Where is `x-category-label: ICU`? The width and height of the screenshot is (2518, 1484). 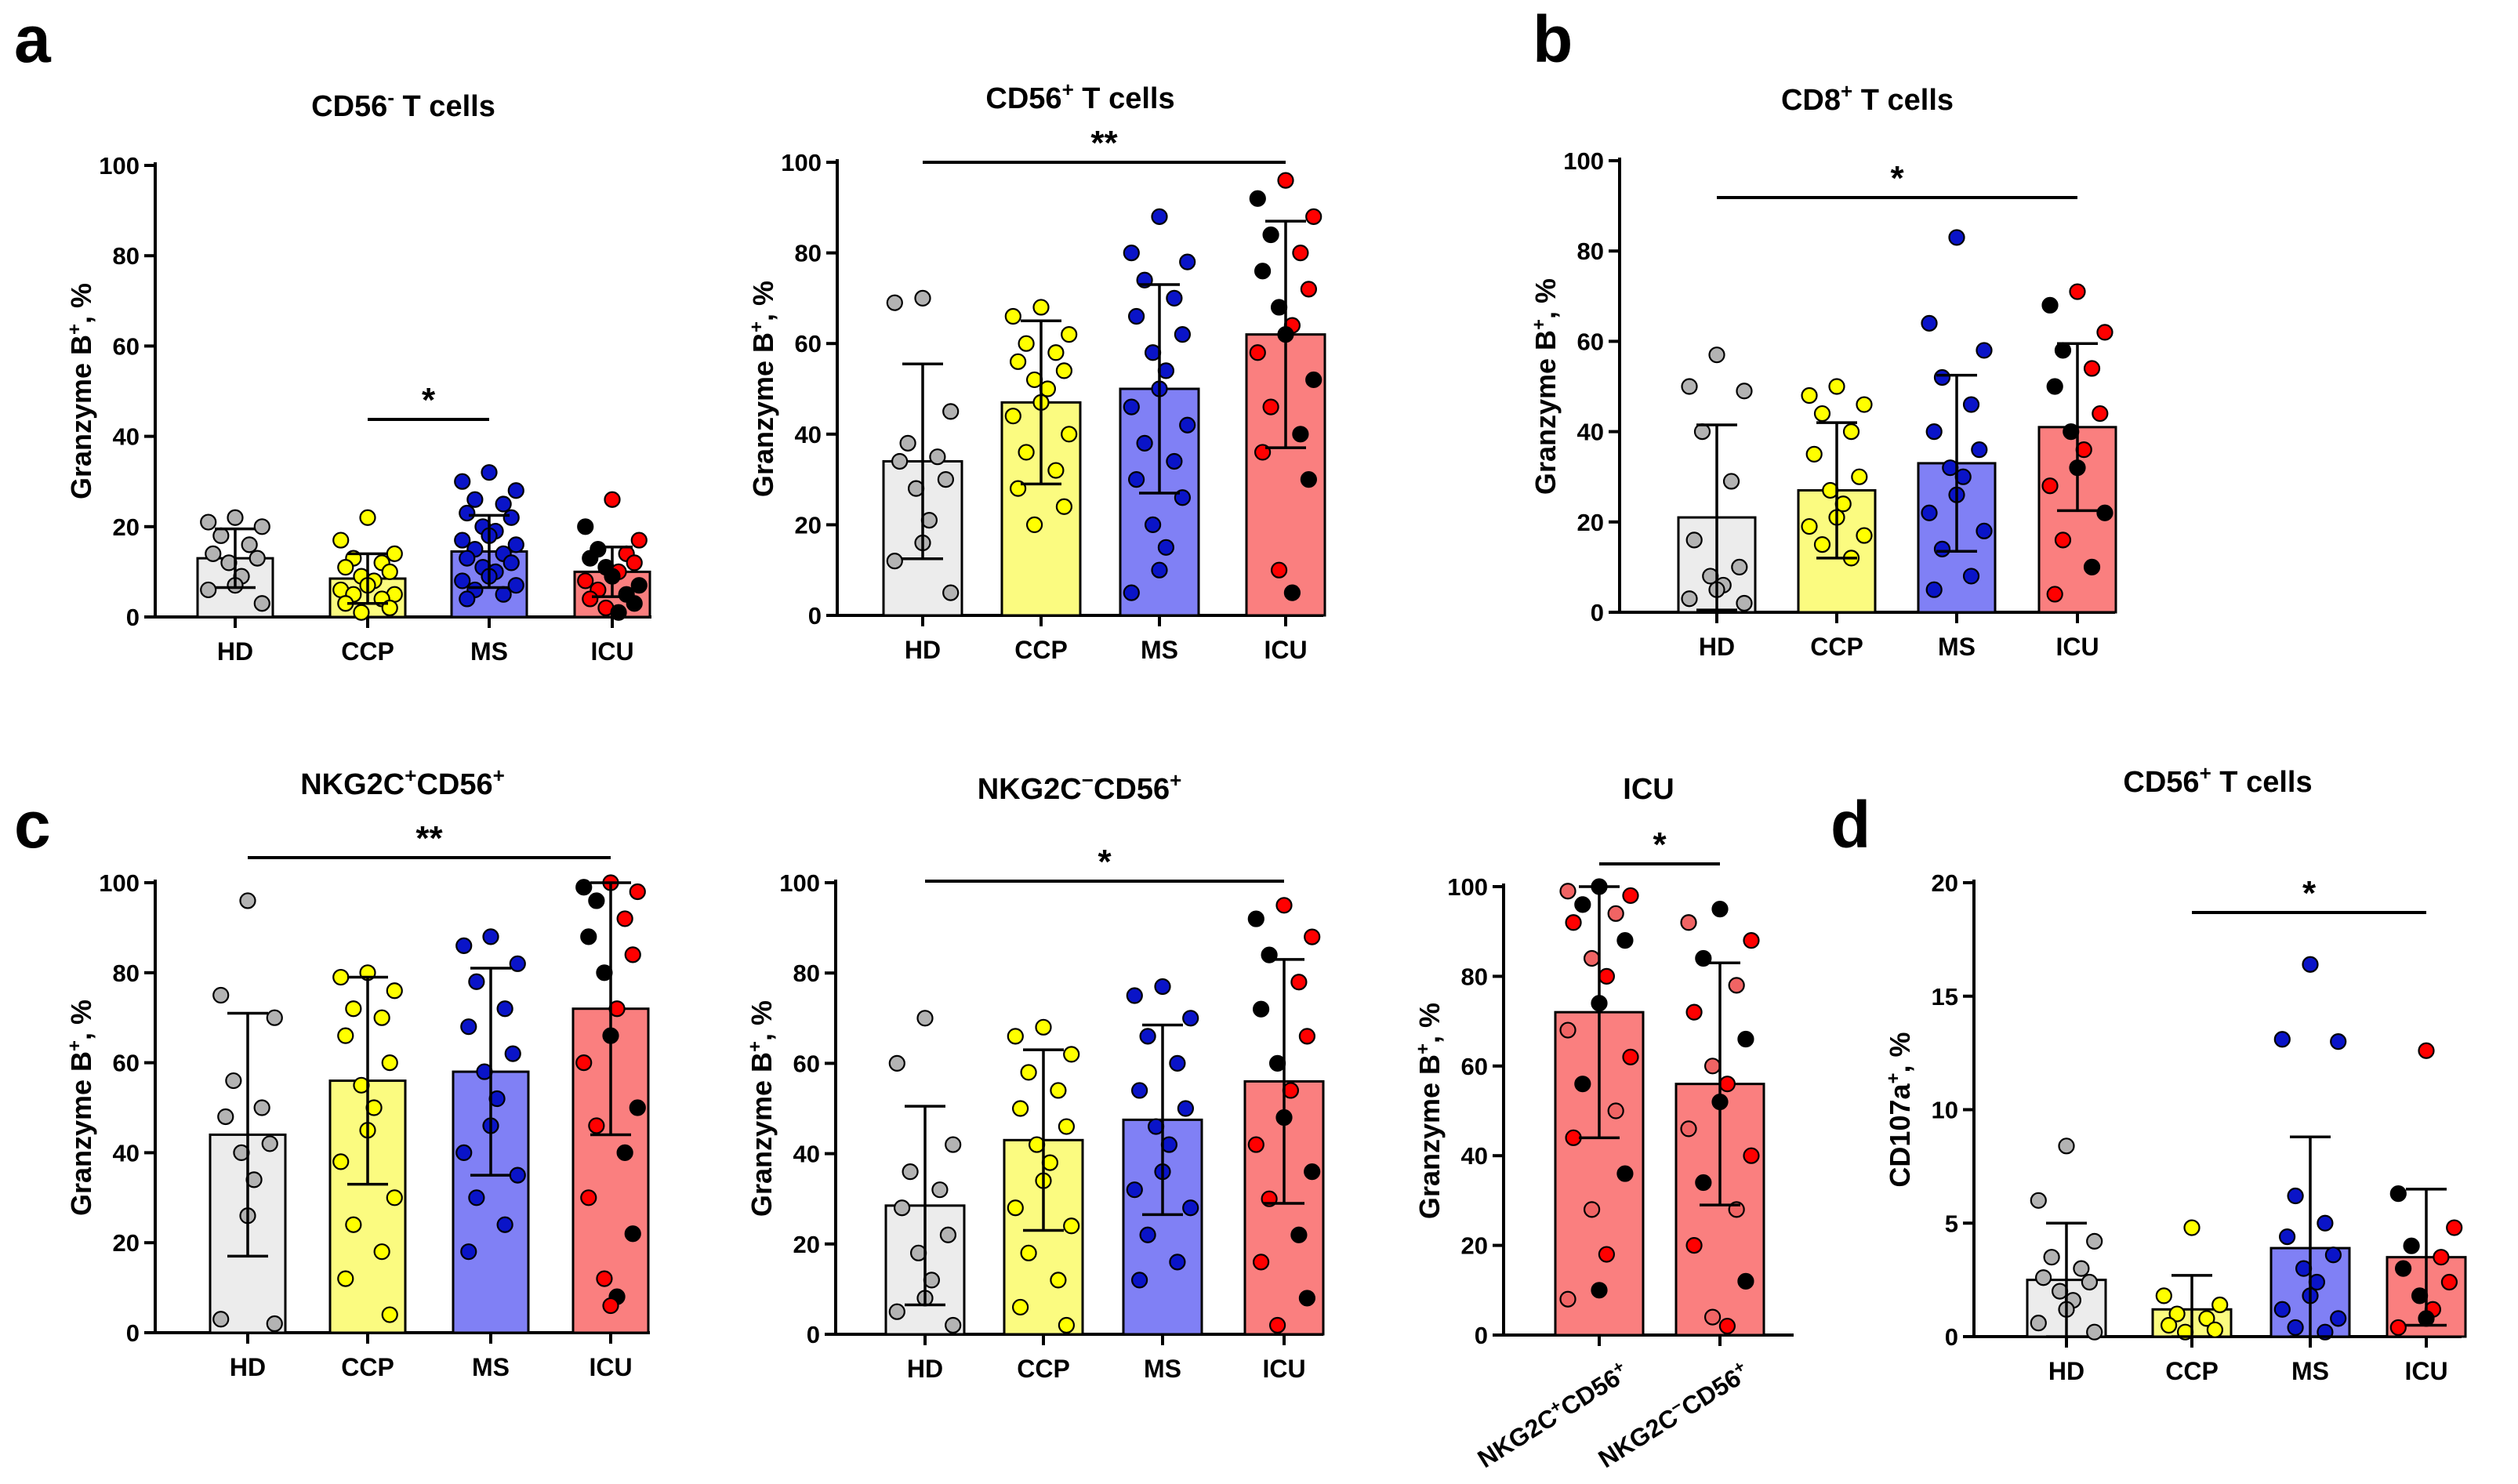
x-category-label: ICU is located at coordinates (2426, 1371).